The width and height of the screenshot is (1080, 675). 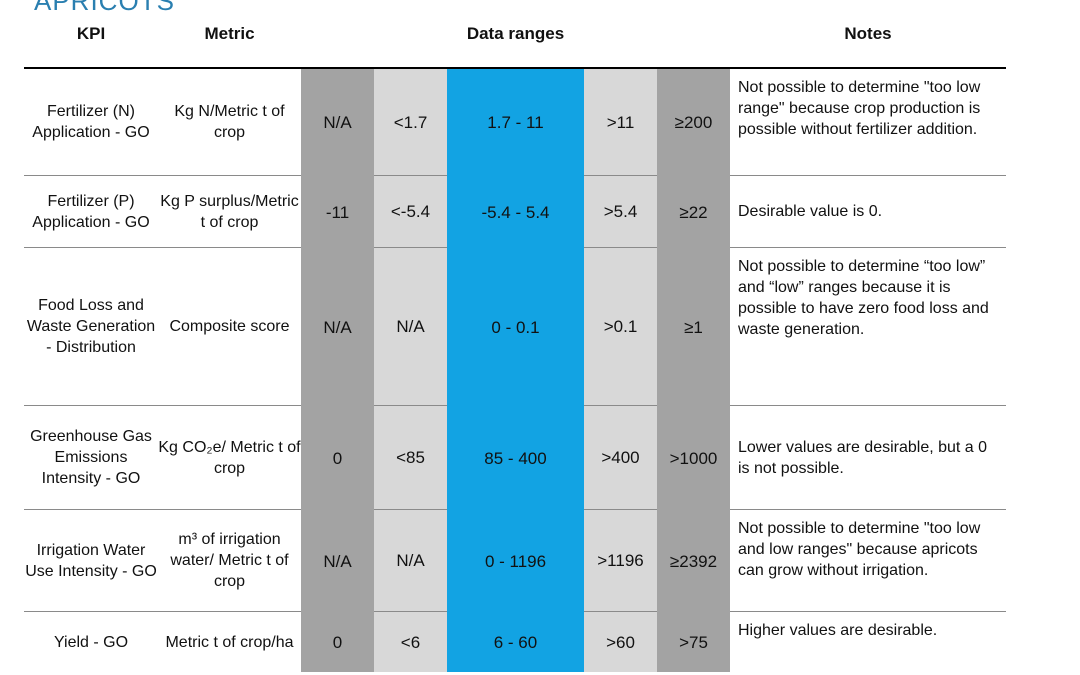 What do you see at coordinates (410, 212) in the screenshot?
I see `range-low: <-5.4` at bounding box center [410, 212].